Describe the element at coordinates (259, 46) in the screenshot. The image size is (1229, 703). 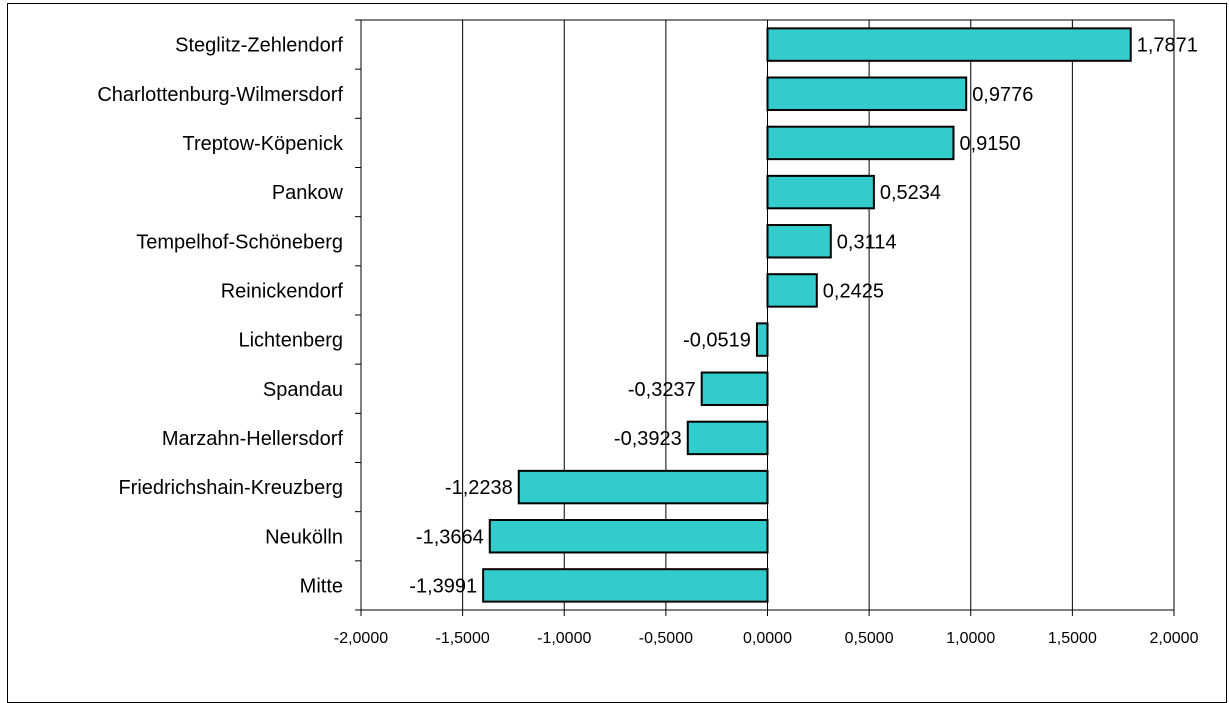
I see `category-label: Steglitz-Zehlendorf` at that location.